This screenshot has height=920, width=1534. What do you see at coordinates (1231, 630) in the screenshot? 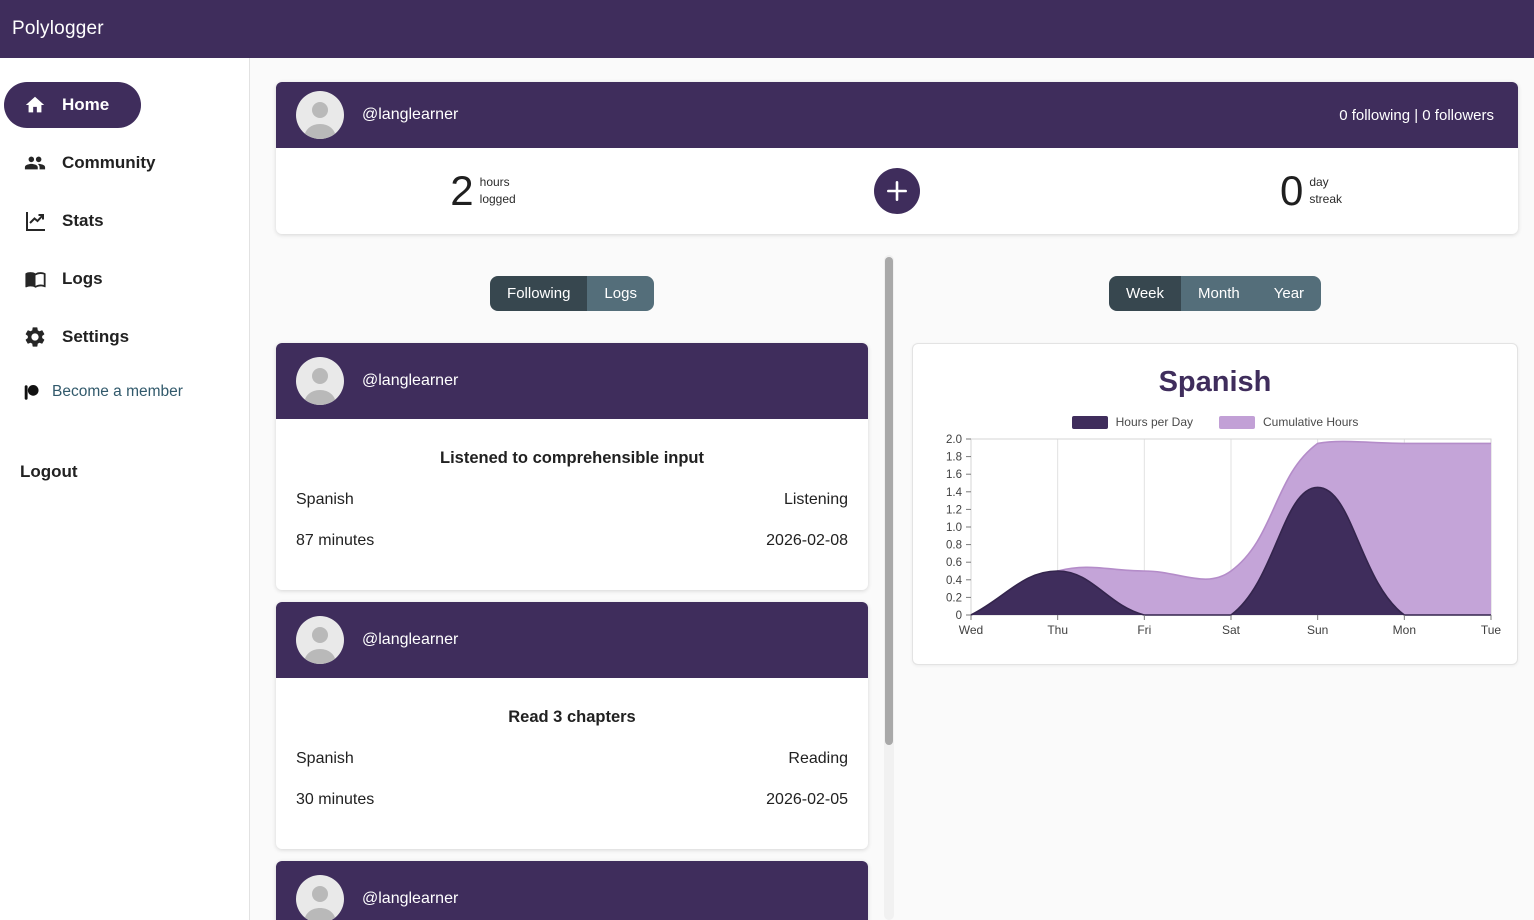
I see `svg-text: Sat` at bounding box center [1231, 630].